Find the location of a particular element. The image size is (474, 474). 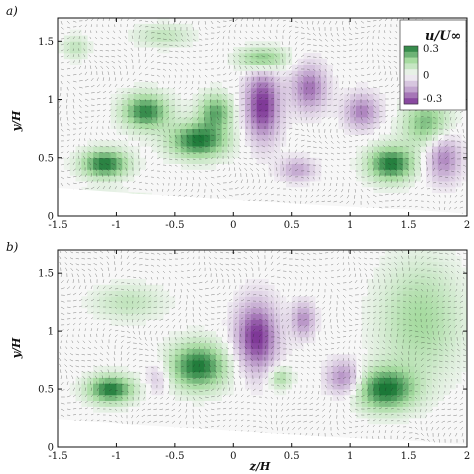

x-tick-label: 1 is located at coordinates (350, 225).